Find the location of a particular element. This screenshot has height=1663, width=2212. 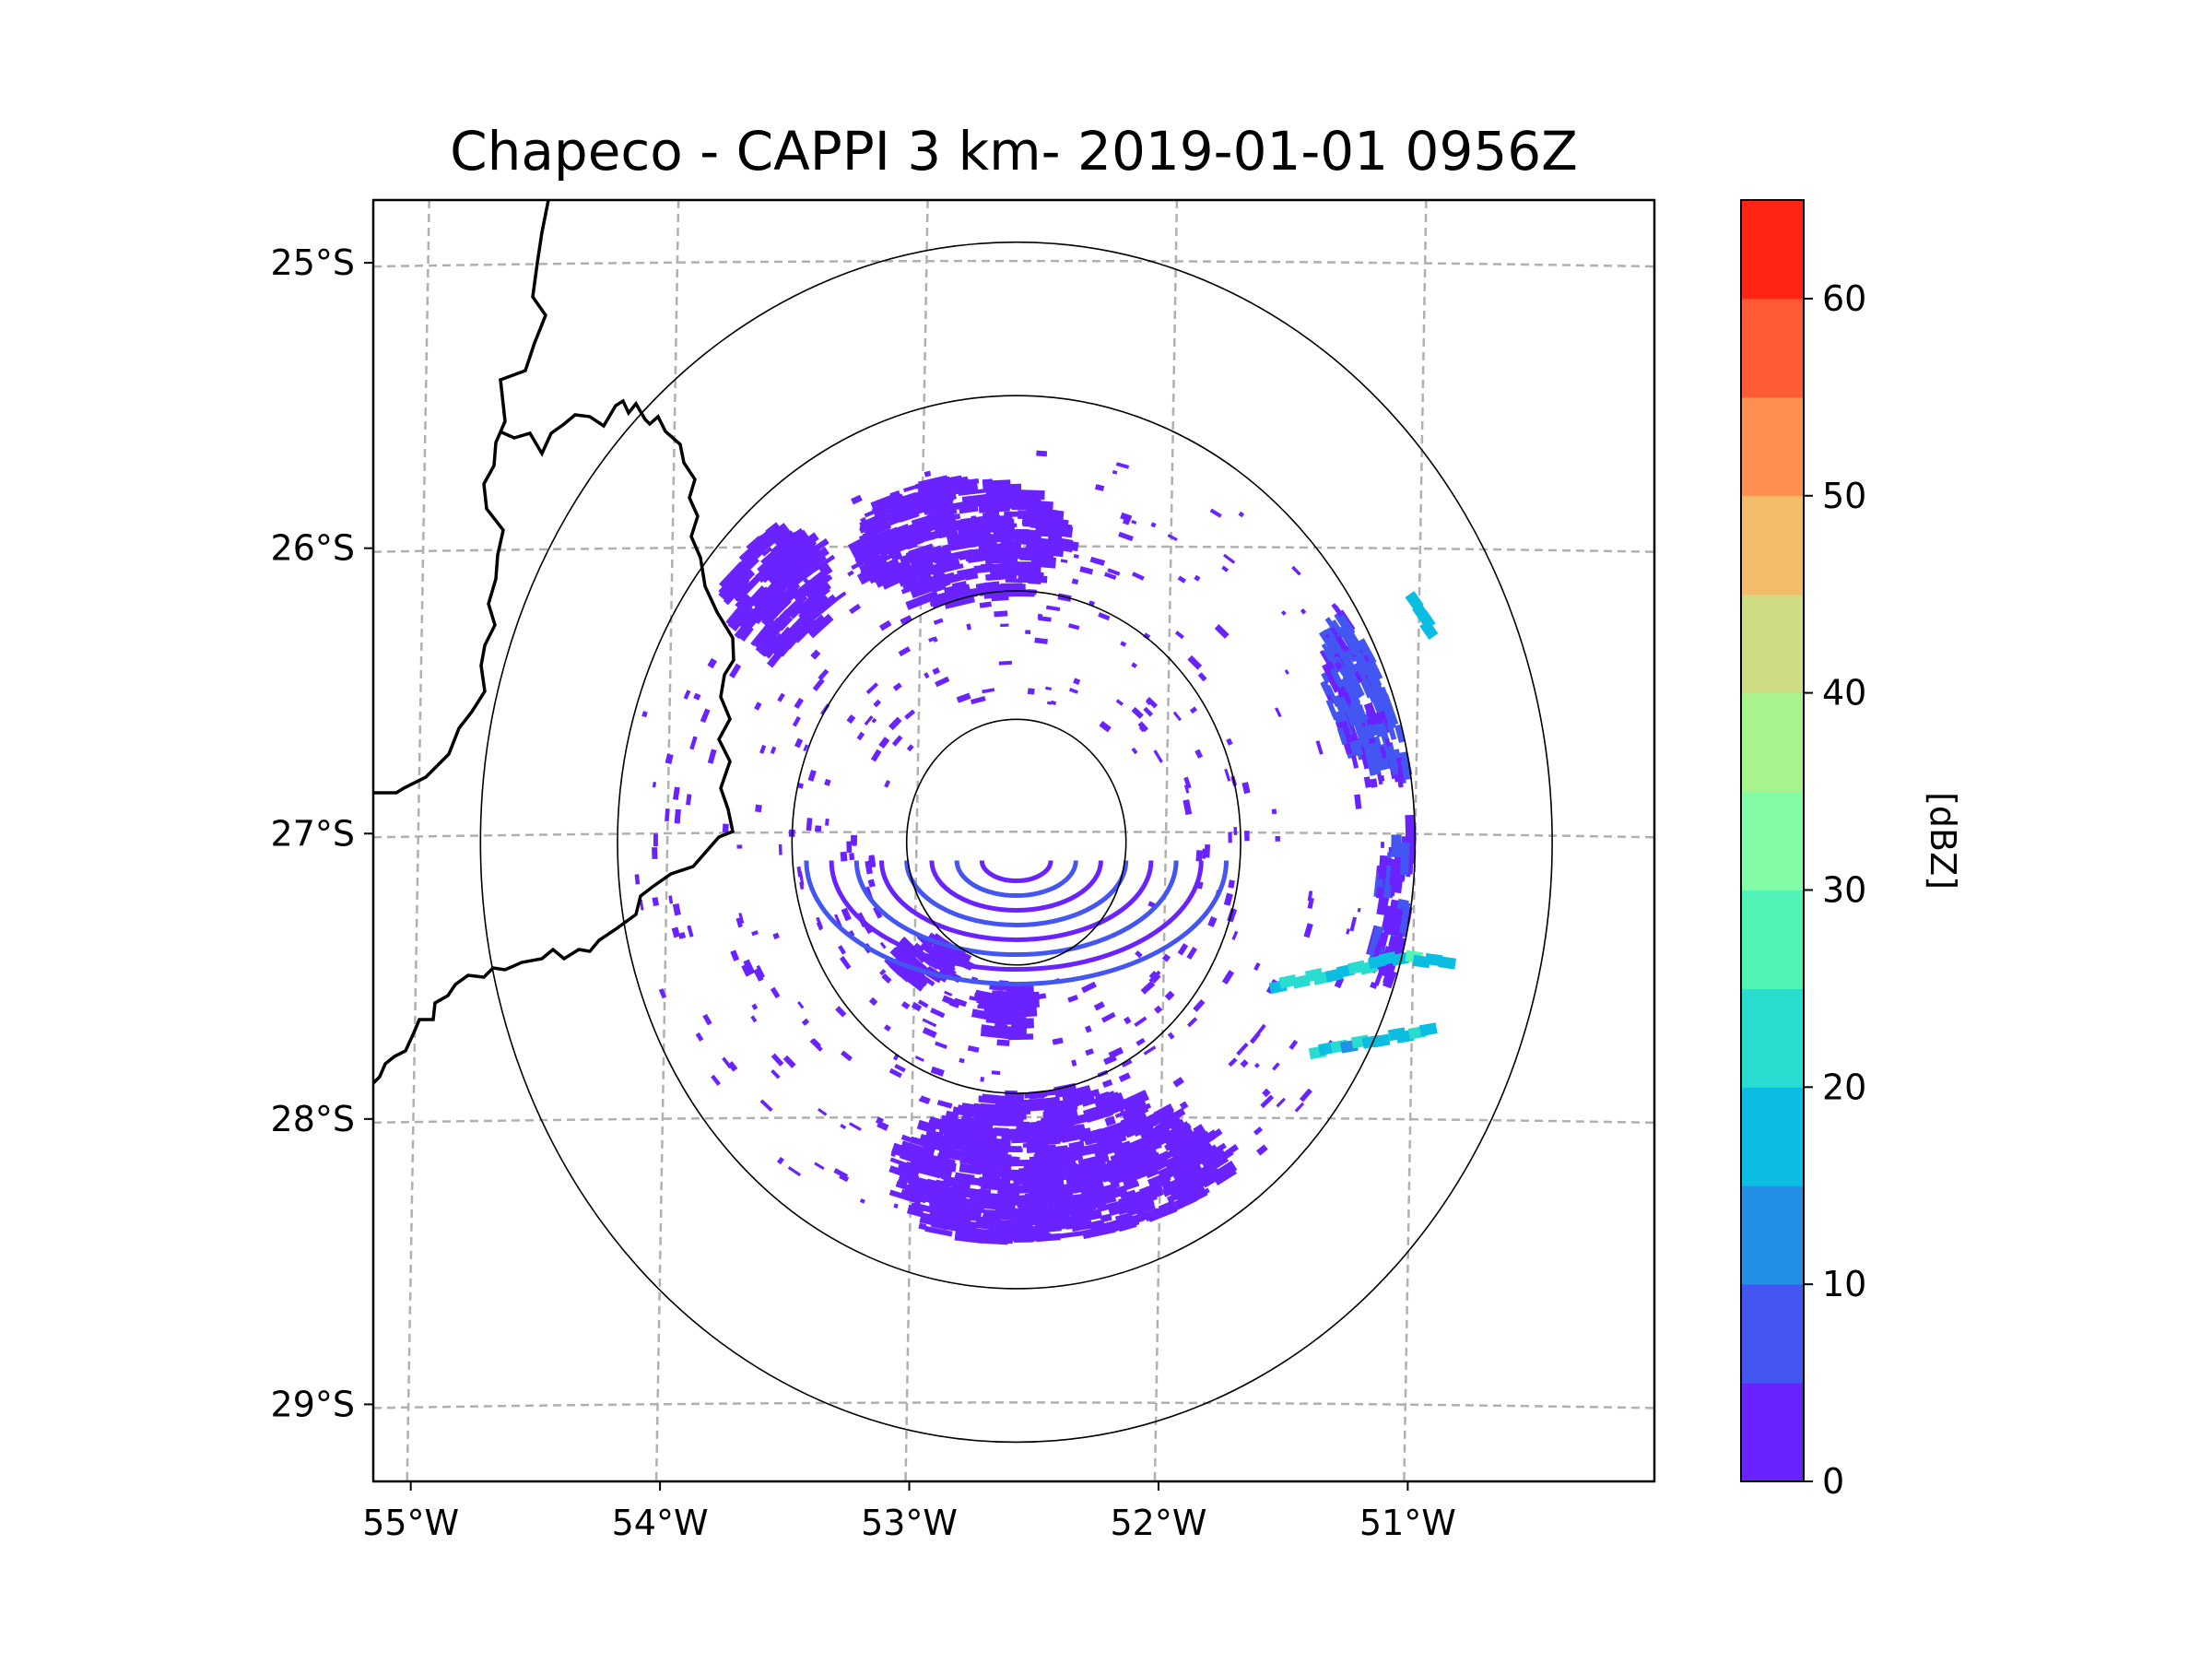

x-axis: 55°W 54°W 53°W 52°W 51°W is located at coordinates (909, 1512).